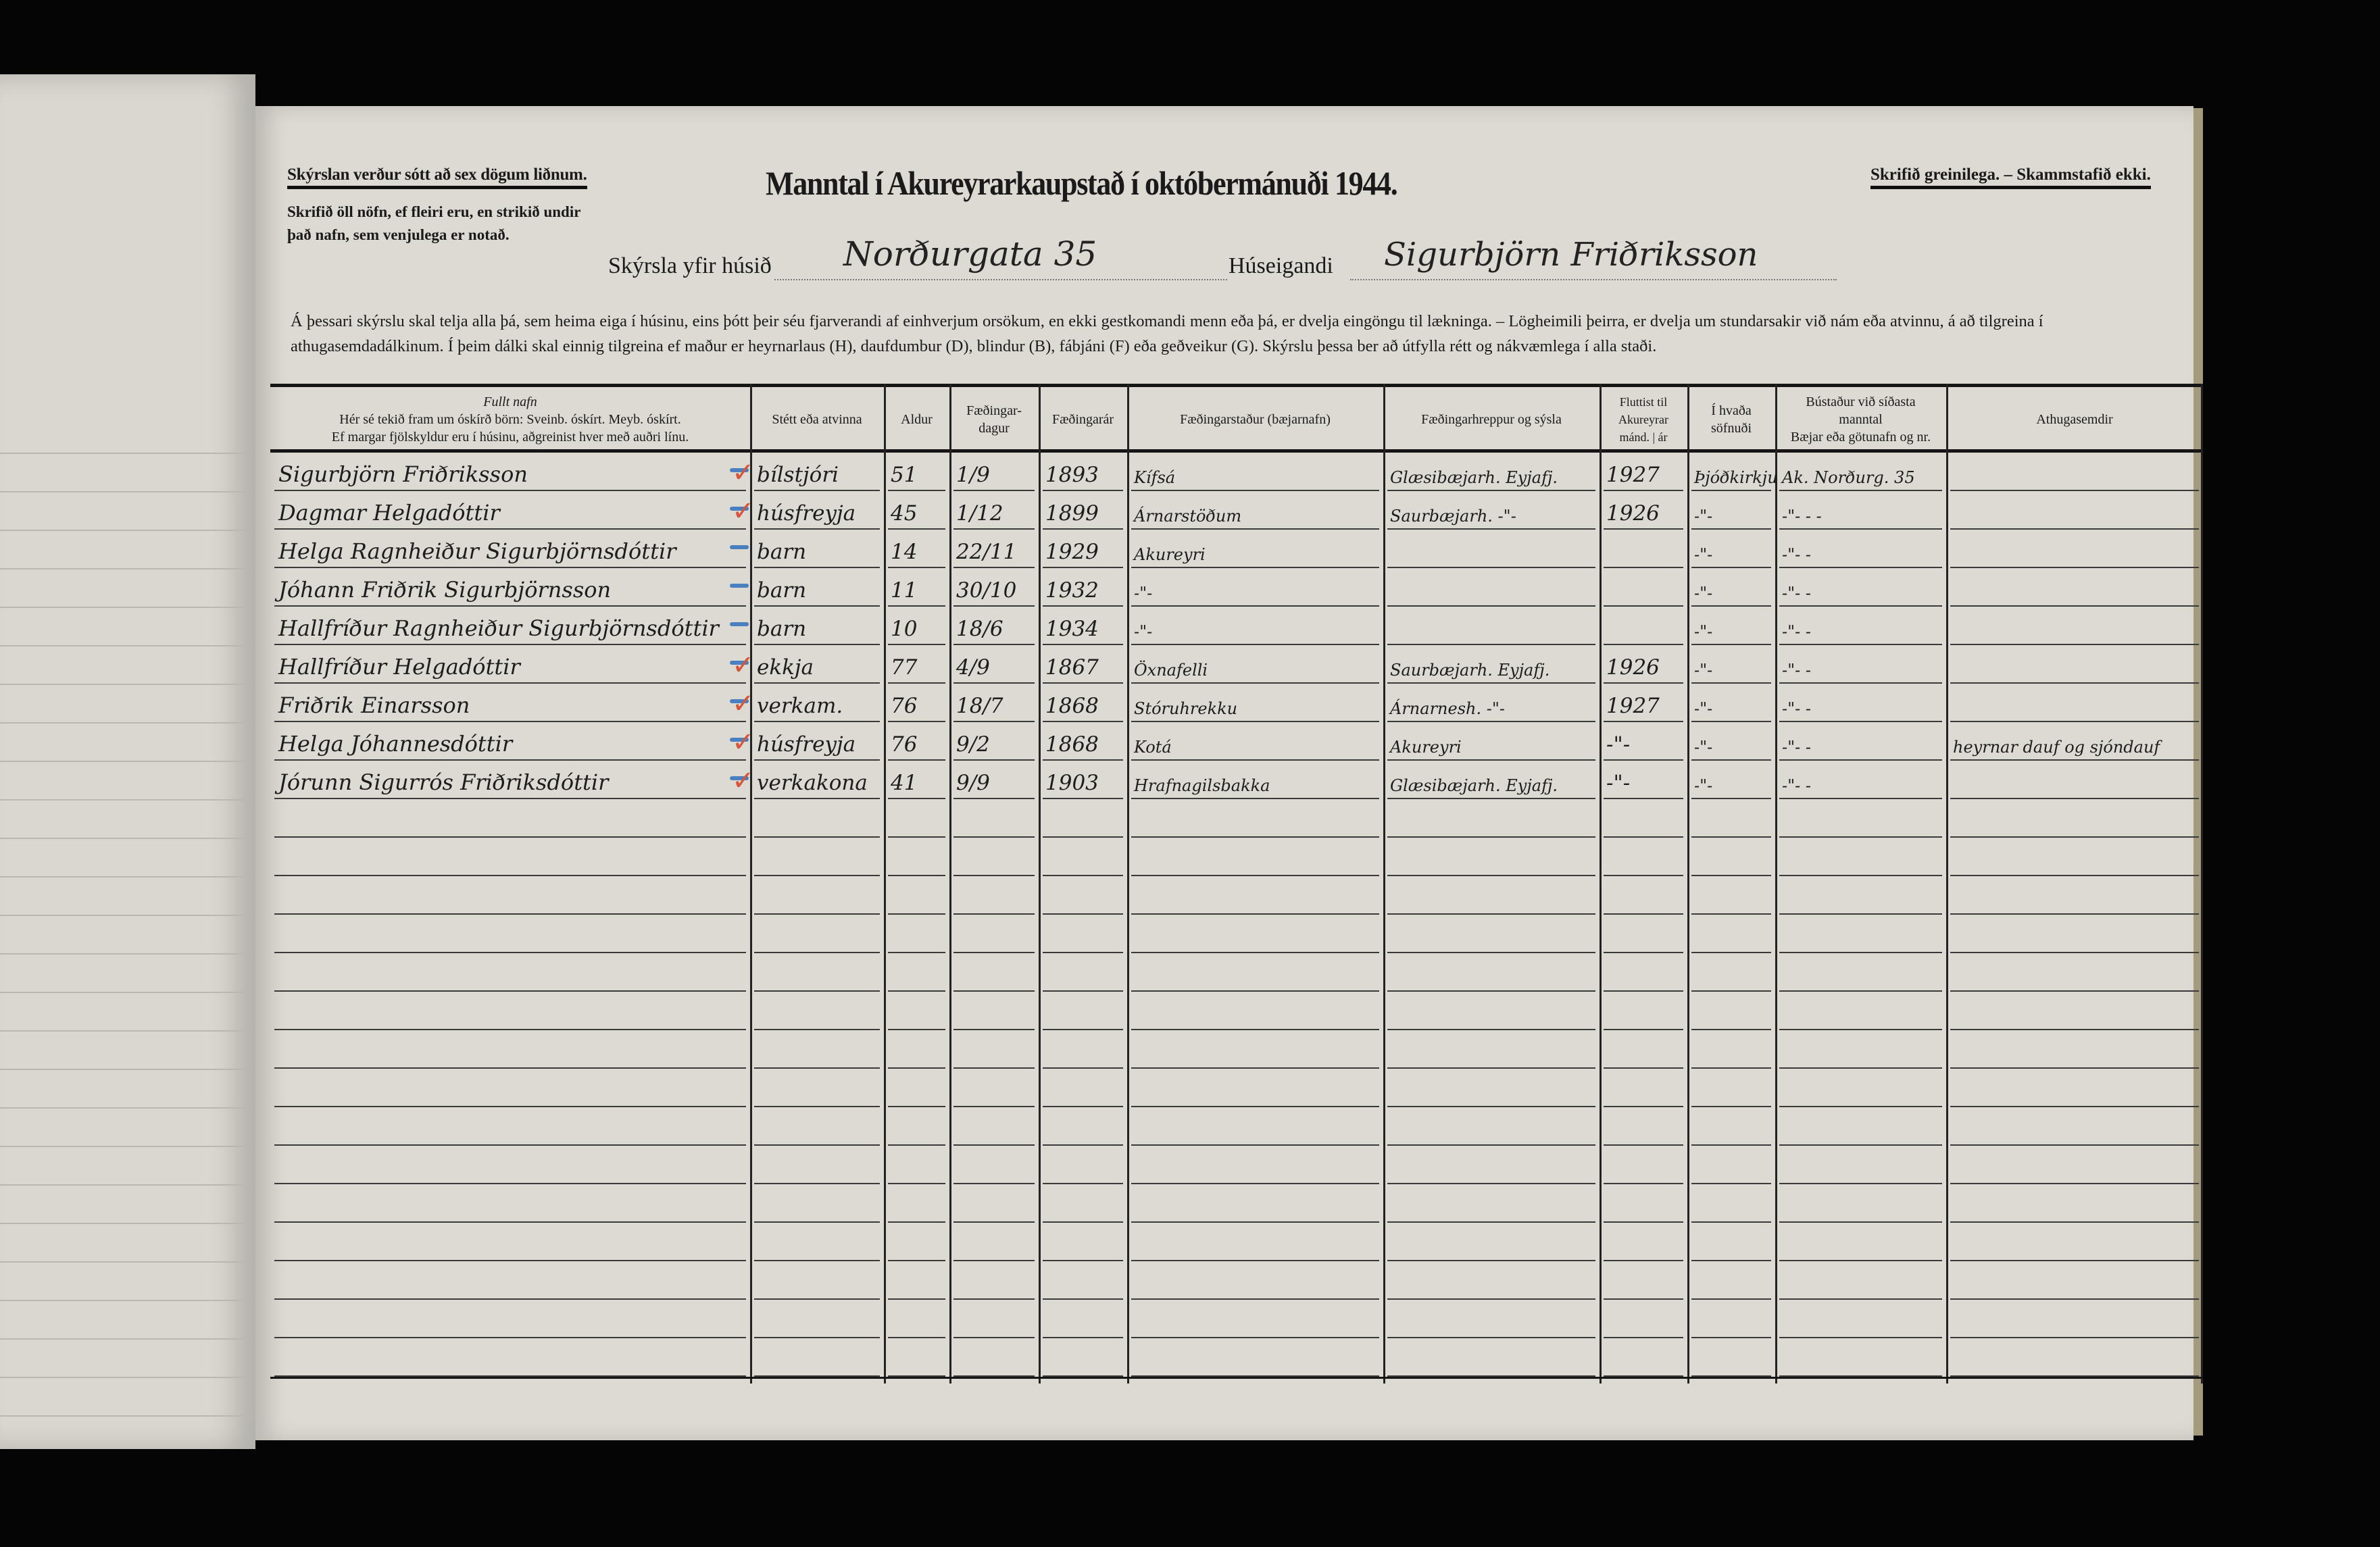 Image resolution: width=2380 pixels, height=1547 pixels. What do you see at coordinates (806, 745) in the screenshot?
I see `cell-occupation: húsfreyja` at bounding box center [806, 745].